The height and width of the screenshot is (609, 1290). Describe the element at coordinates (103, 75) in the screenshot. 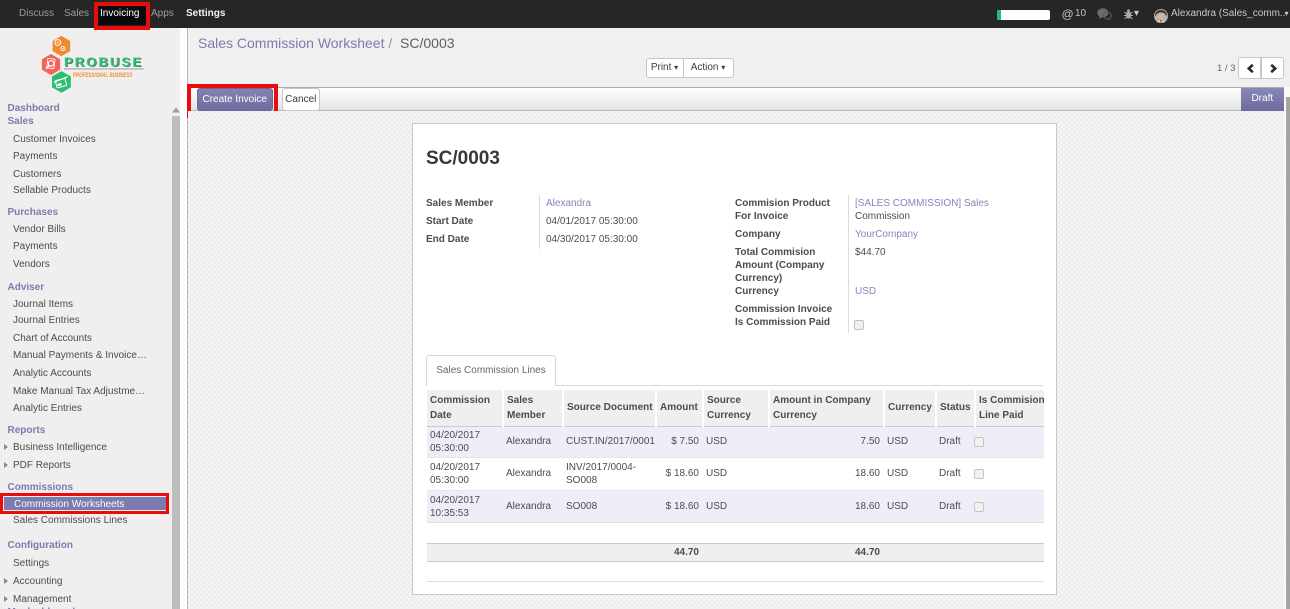

I see `svg-text: PROFESSIONAL BUSINESS` at that location.